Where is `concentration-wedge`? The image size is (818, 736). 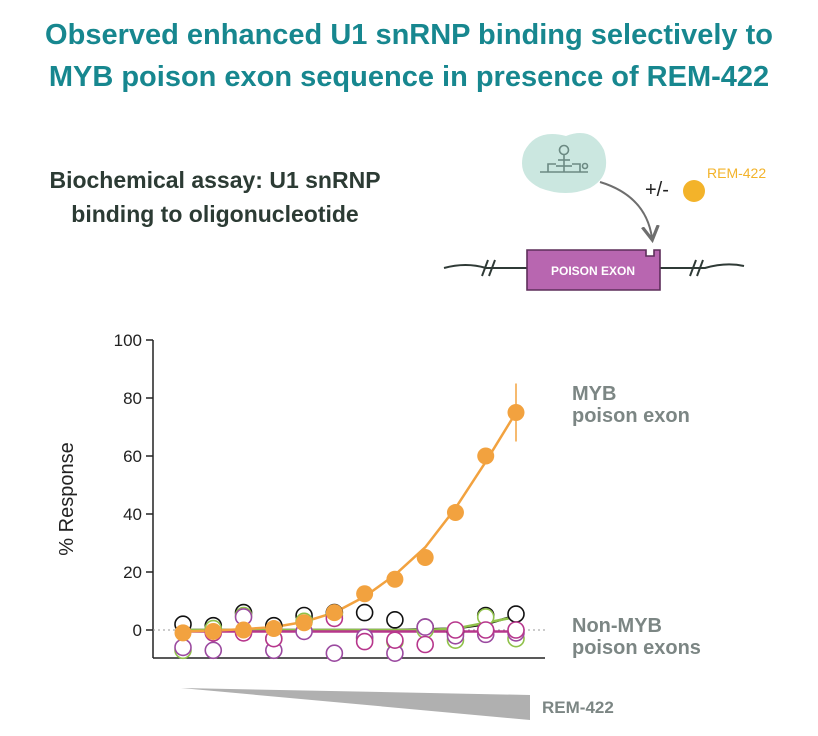
concentration-wedge is located at coordinates (355, 704).